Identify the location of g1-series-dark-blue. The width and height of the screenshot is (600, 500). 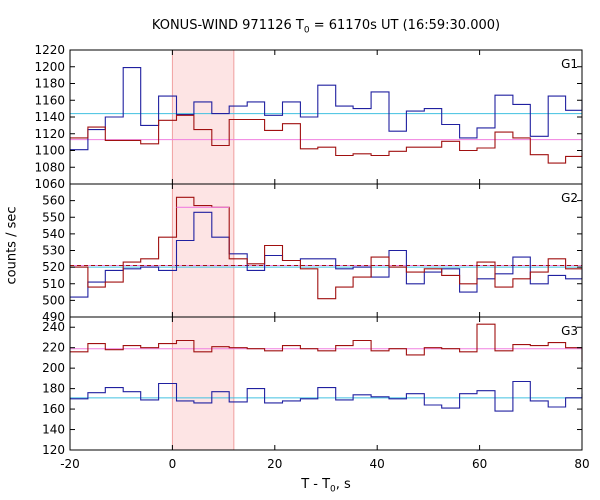
(326, 109).